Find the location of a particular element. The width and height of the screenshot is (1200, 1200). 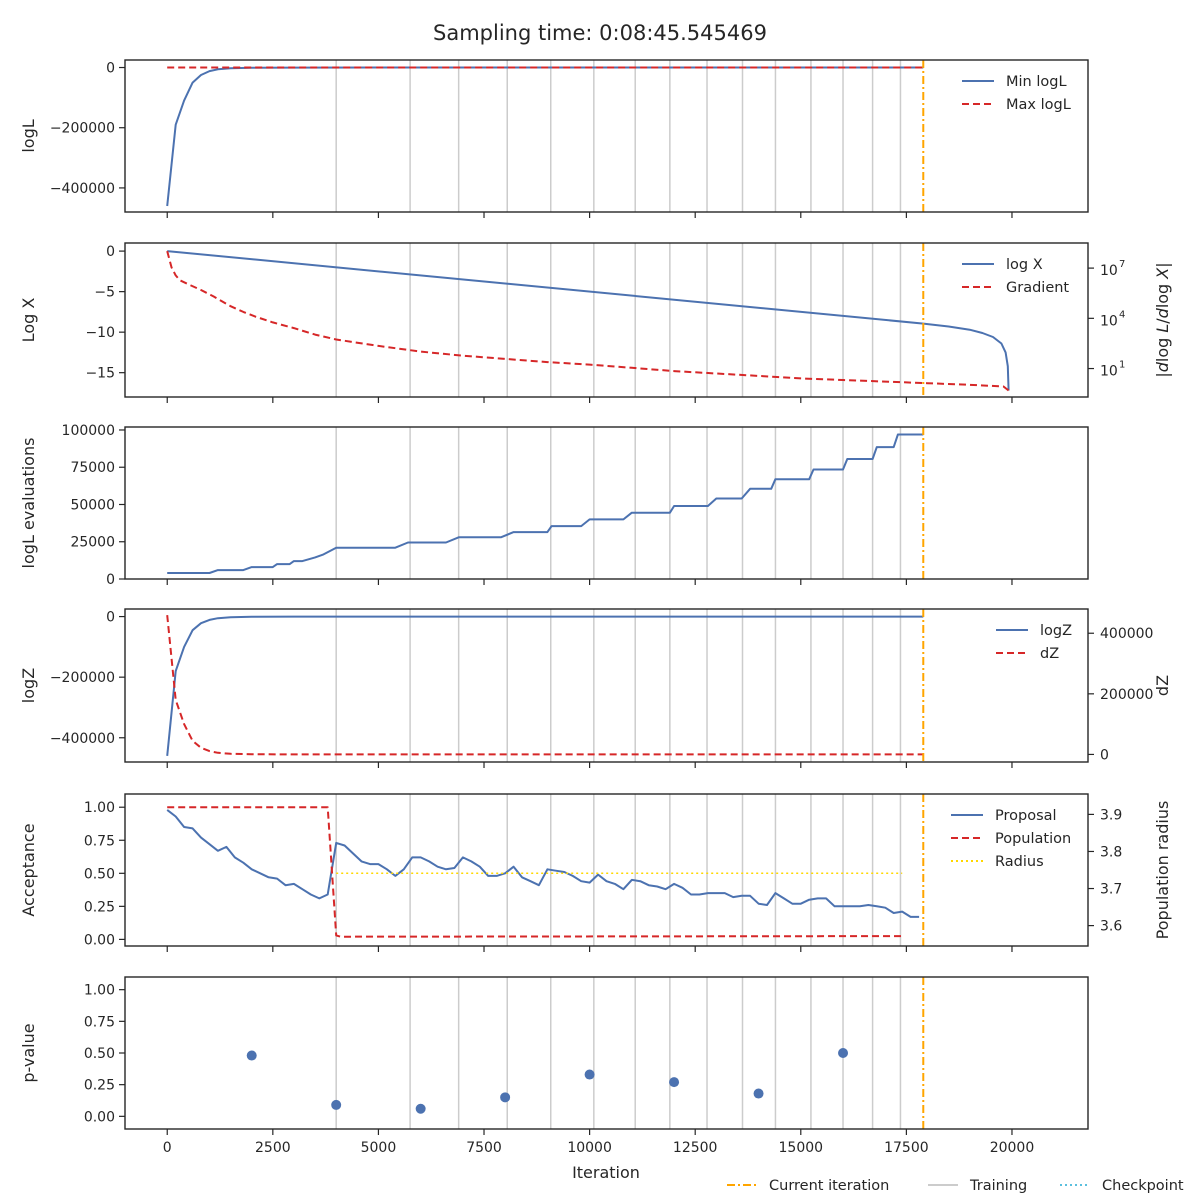

legend-logl: Min logL Max logL is located at coordinates (1016, 93).